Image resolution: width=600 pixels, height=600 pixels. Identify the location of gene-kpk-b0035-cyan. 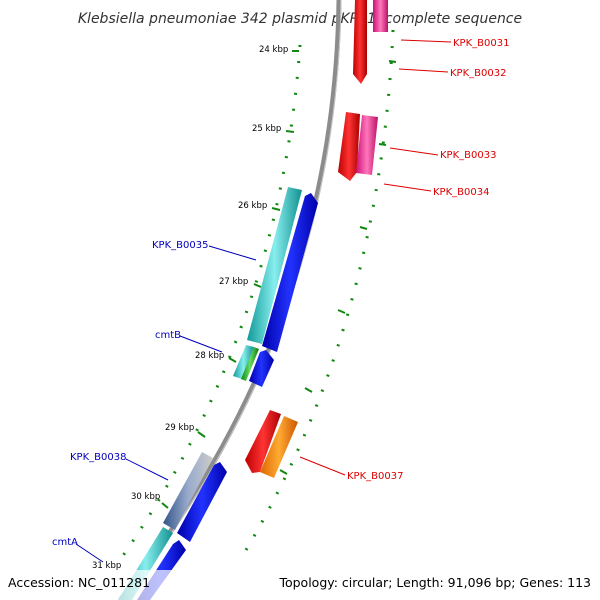
(274, 265).